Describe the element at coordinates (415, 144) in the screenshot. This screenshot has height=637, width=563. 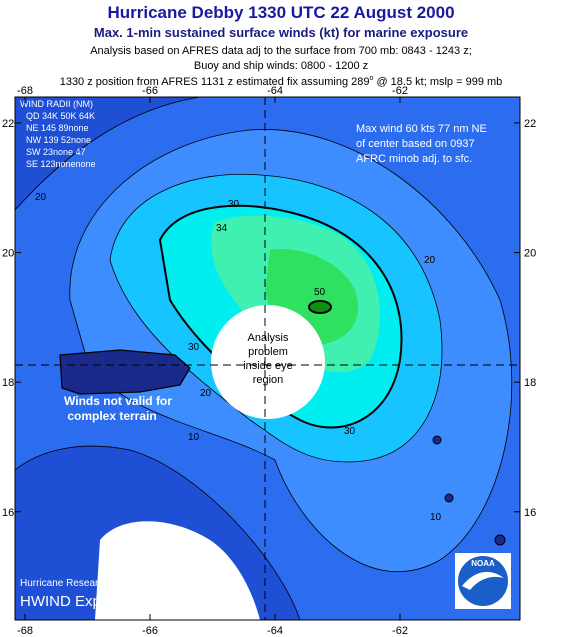
I see `note-line: of center based on 0937` at that location.